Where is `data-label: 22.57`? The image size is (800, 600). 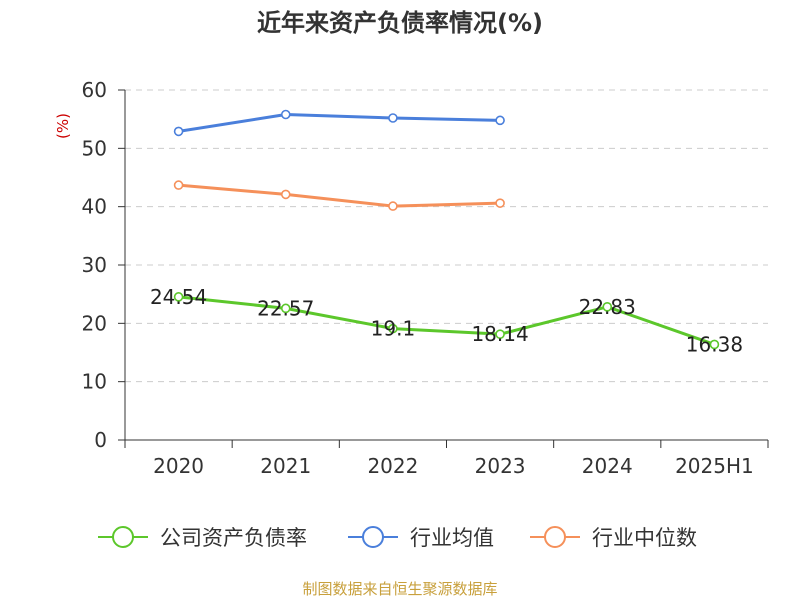
data-label: 22.57 is located at coordinates (285, 308).